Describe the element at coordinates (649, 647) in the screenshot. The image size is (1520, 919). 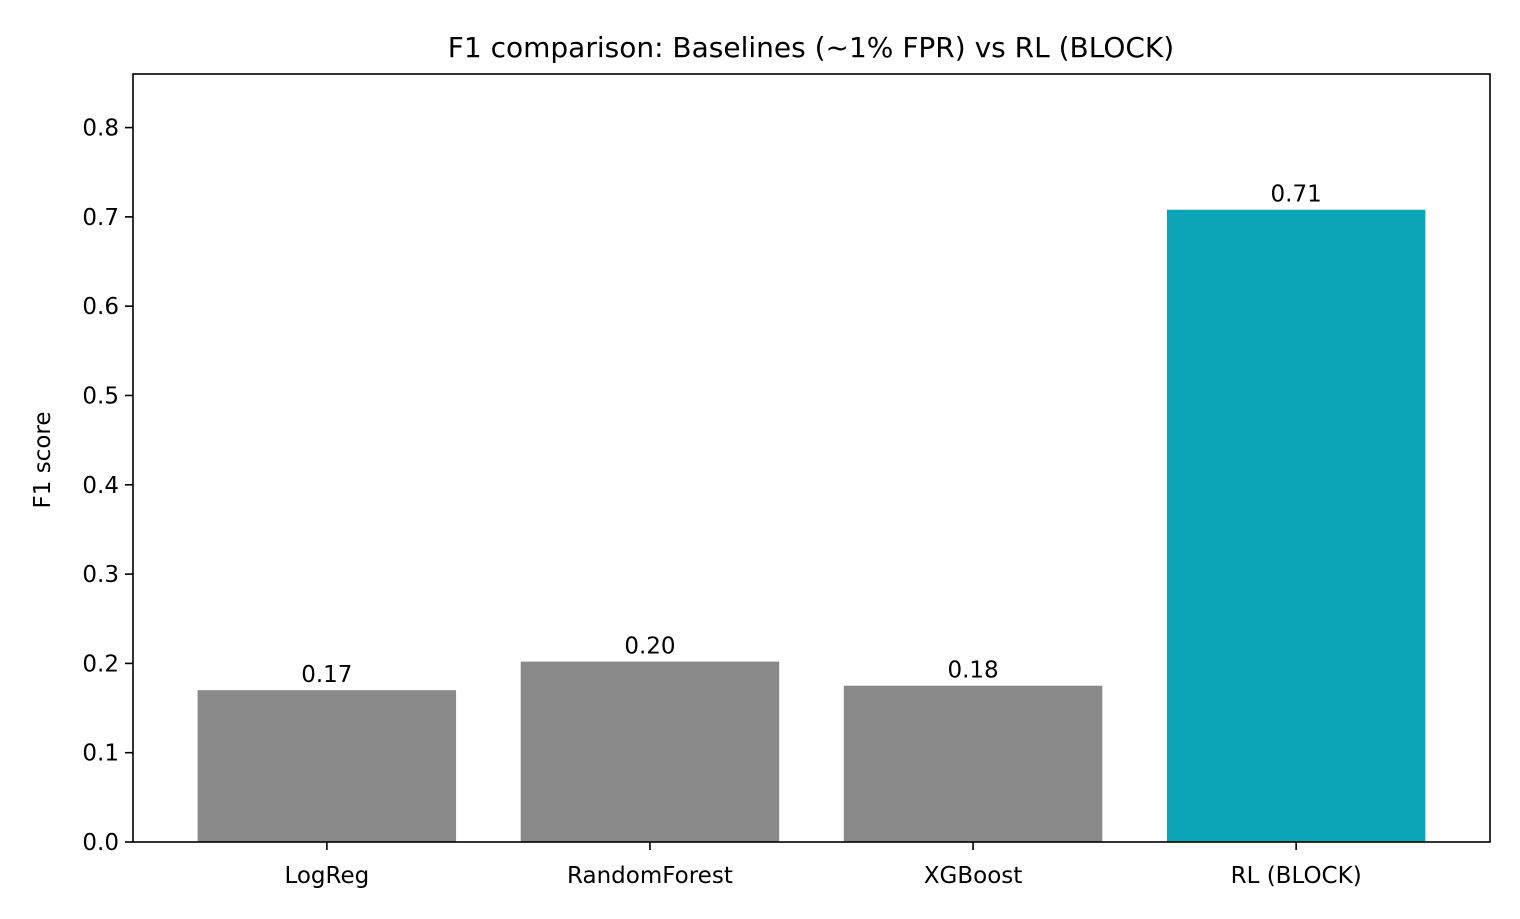
I see `bar-value-label: 0.20` at that location.